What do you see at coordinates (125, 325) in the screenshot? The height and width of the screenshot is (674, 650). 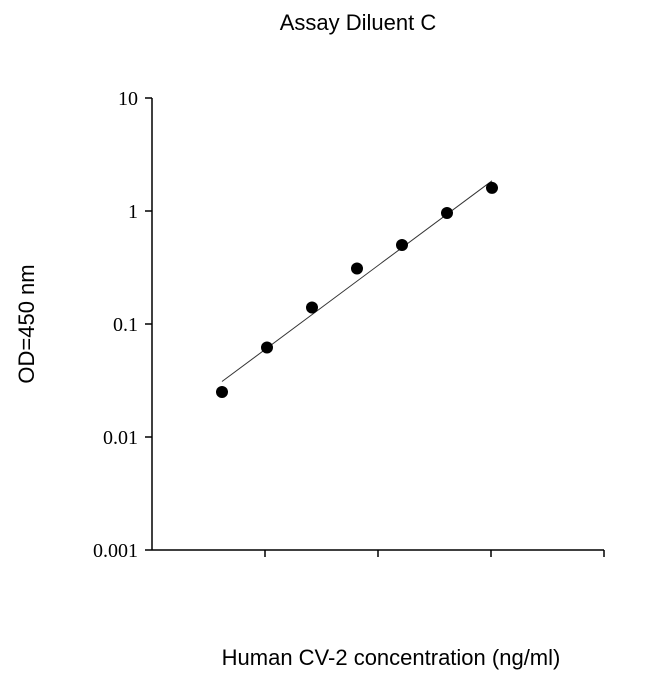 I see `y-tick-label: 0.1` at bounding box center [125, 325].